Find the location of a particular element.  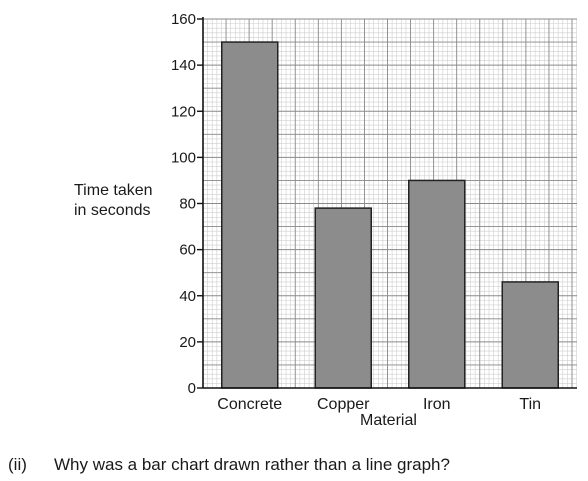

y-ticks-group: 0 20 40 60 80 100 120 140 160 is located at coordinates (187, 204).